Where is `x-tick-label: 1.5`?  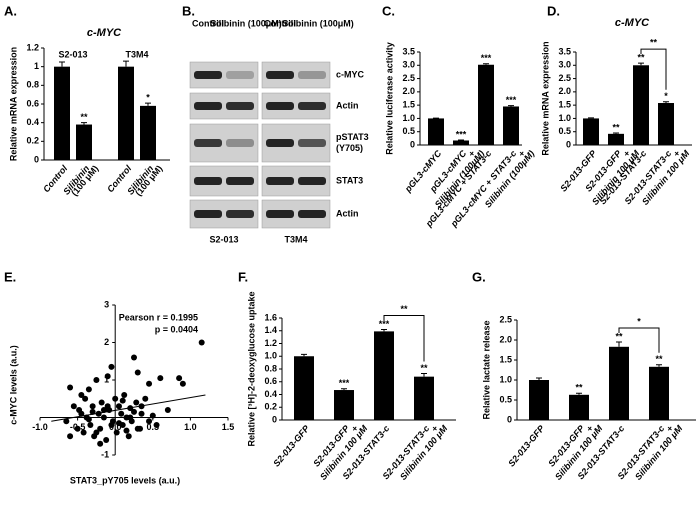
x-tick-label: 1.5 is located at coordinates (228, 427).